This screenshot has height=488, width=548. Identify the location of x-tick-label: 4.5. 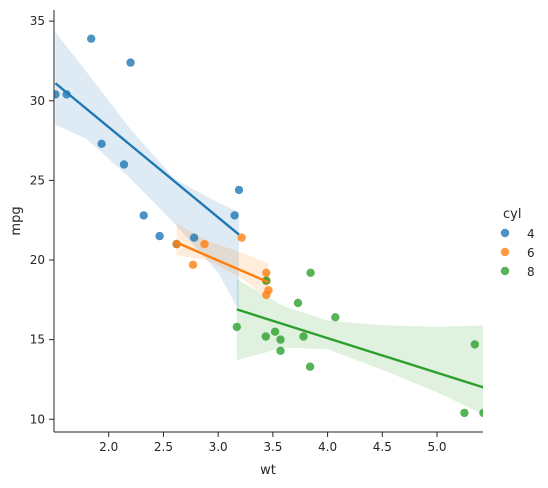
(382, 447).